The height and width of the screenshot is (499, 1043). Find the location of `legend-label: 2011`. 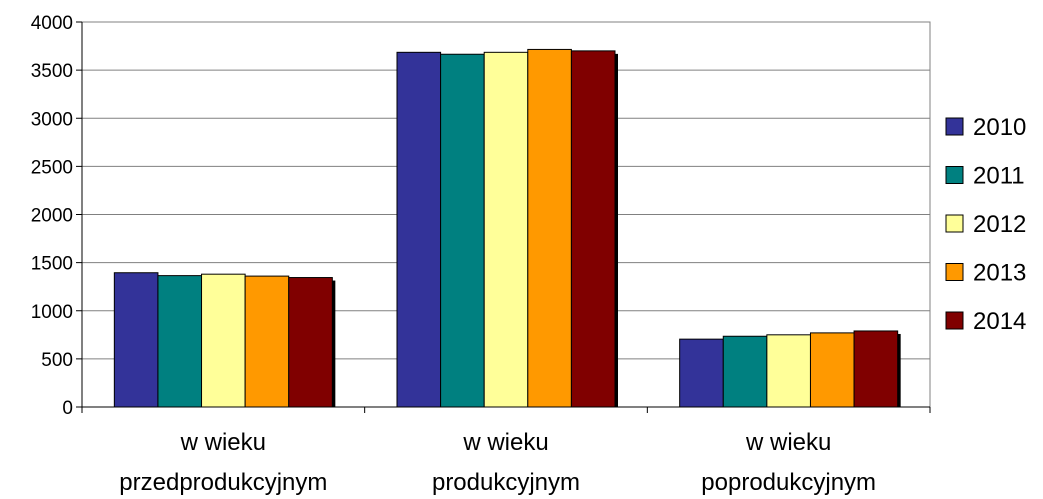

legend-label: 2011 is located at coordinates (999, 176).